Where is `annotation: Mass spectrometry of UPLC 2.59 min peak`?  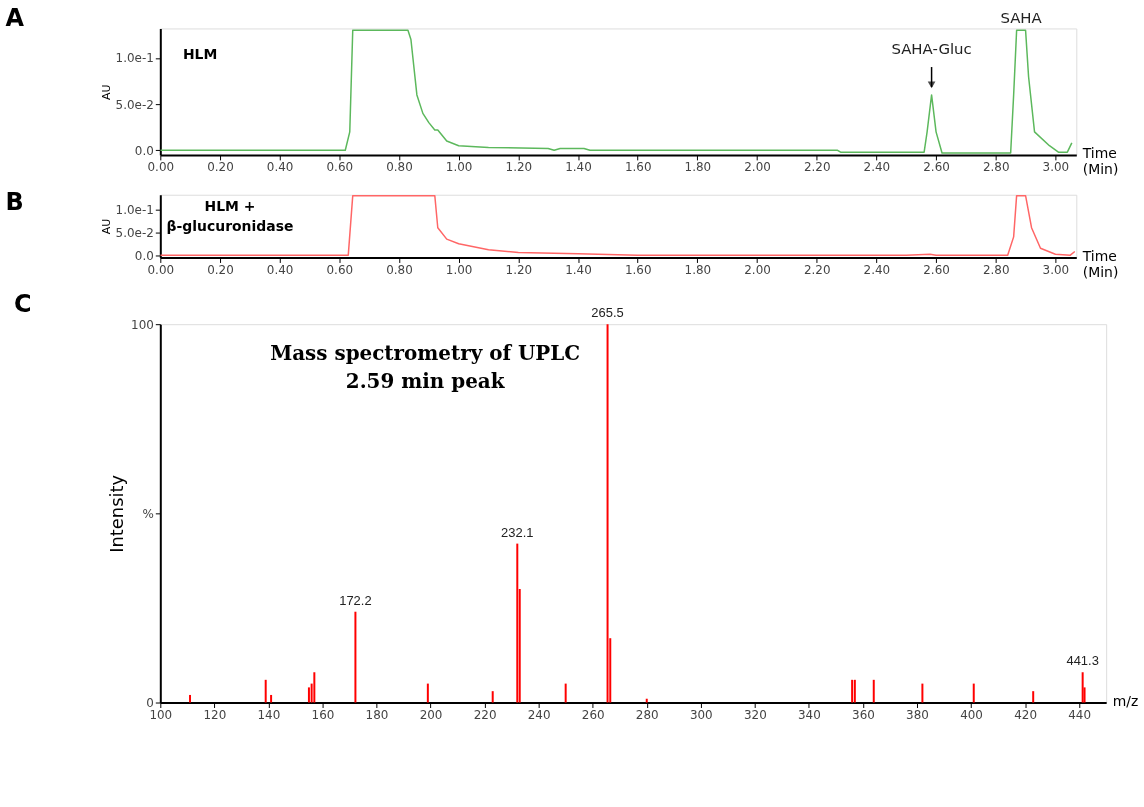
annotation: Mass spectrometry of UPLC 2.59 min peak is located at coordinates (425, 367).